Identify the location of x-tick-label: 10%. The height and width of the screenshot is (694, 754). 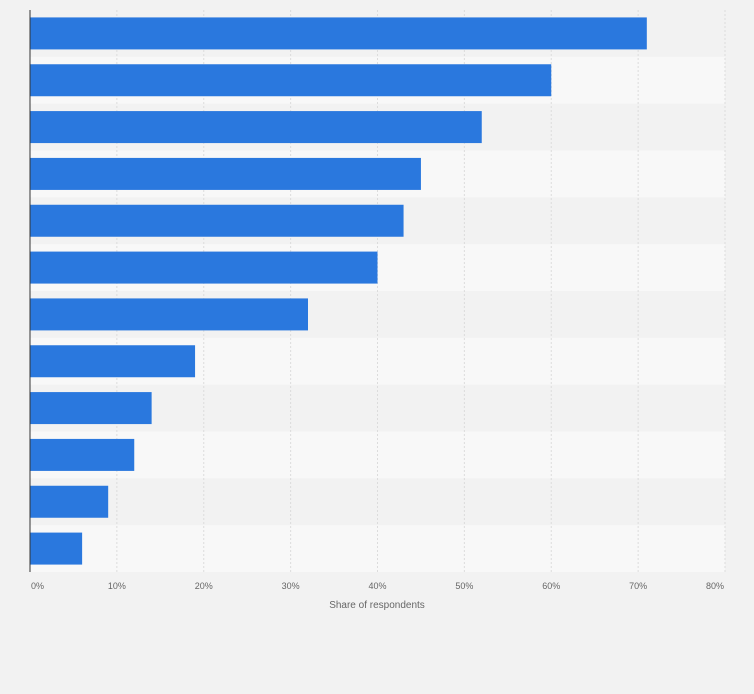
(117, 586).